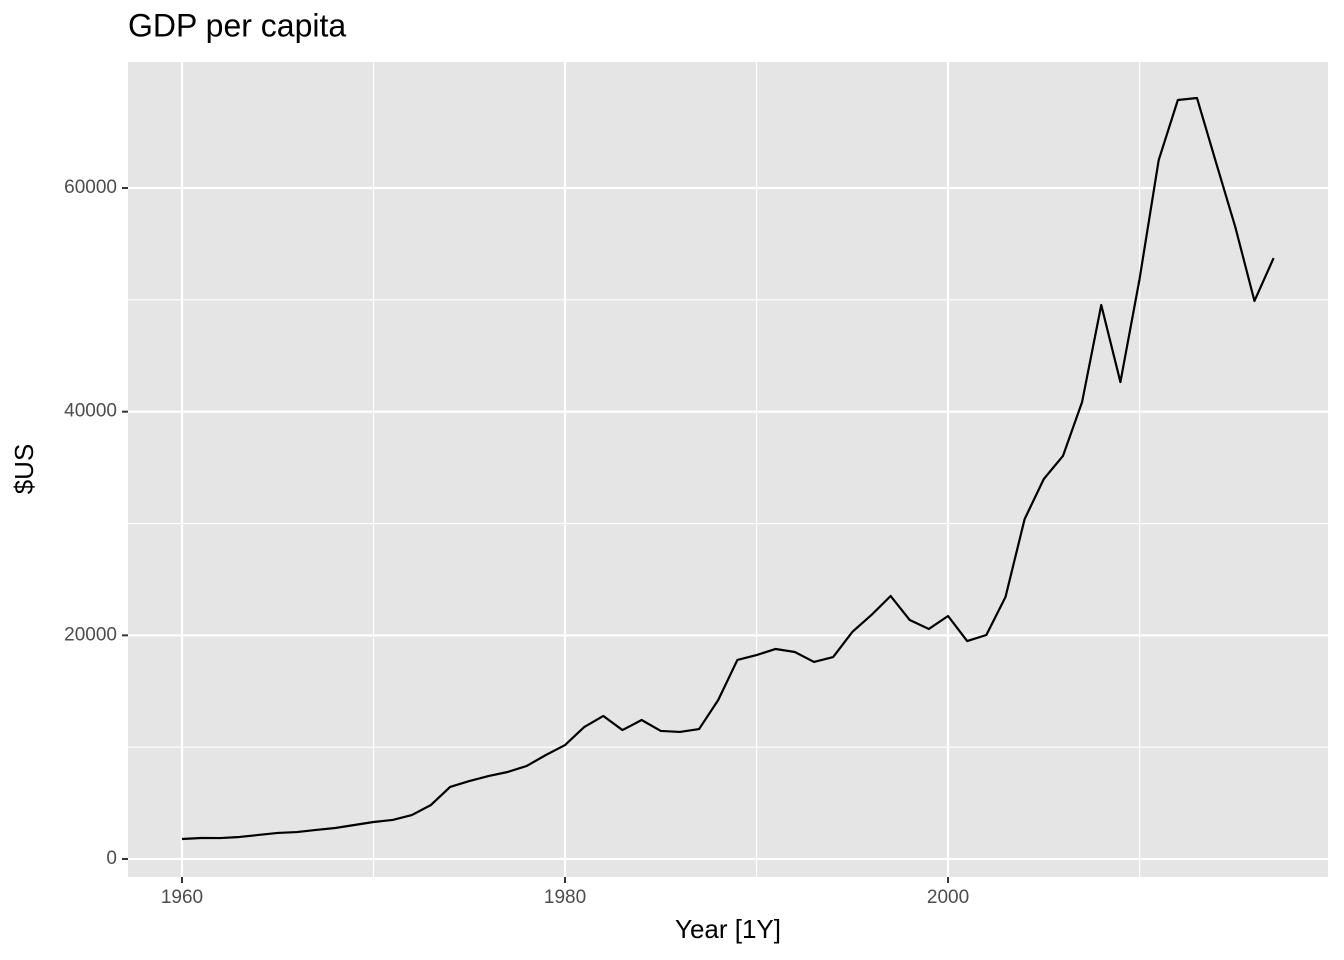 This screenshot has width=1344, height=960. What do you see at coordinates (90, 187) in the screenshot?
I see `y-tick-label: 60000` at bounding box center [90, 187].